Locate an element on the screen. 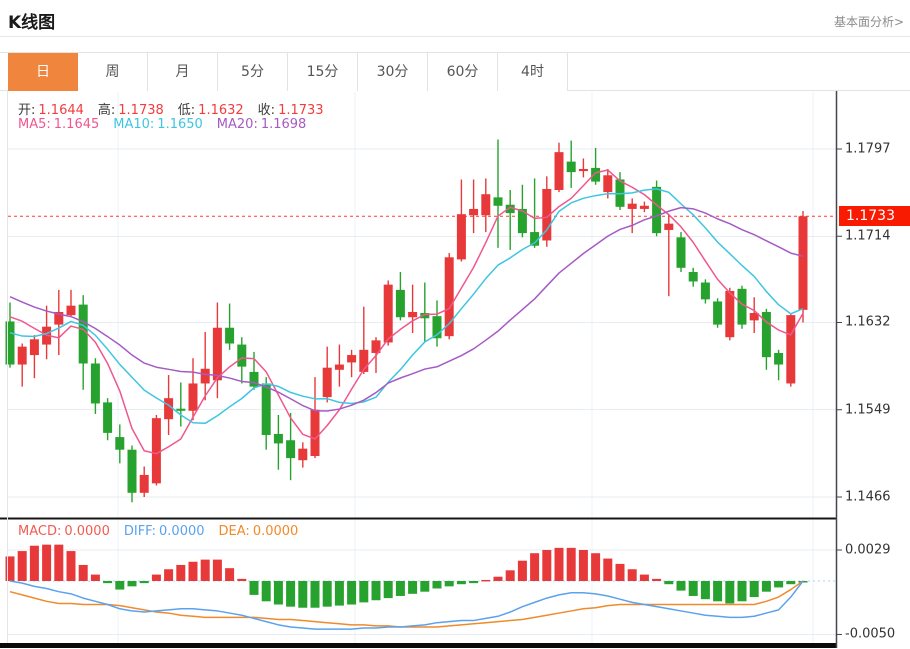 This screenshot has height=649, width=910. page-title: K线图 is located at coordinates (32, 23).